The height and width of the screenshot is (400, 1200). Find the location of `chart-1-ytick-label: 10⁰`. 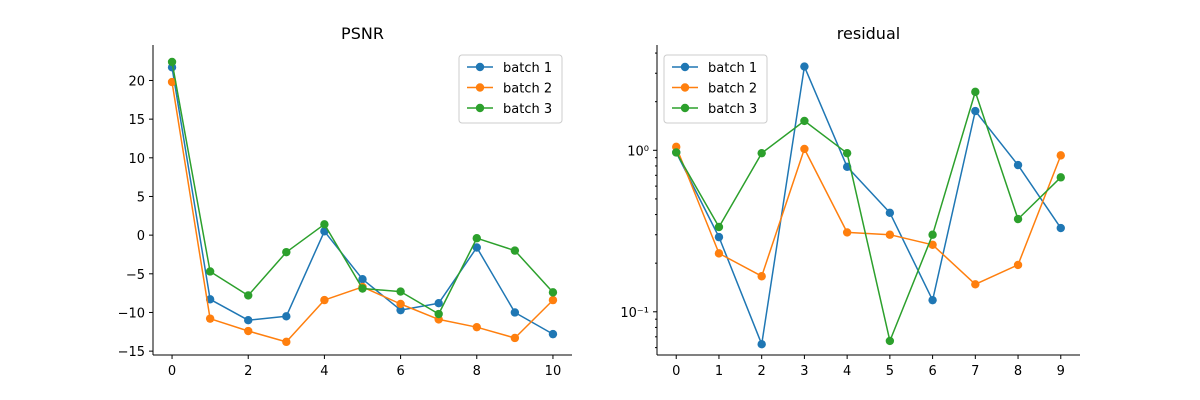

chart-1-ytick-label: 10⁰ is located at coordinates (638, 151).